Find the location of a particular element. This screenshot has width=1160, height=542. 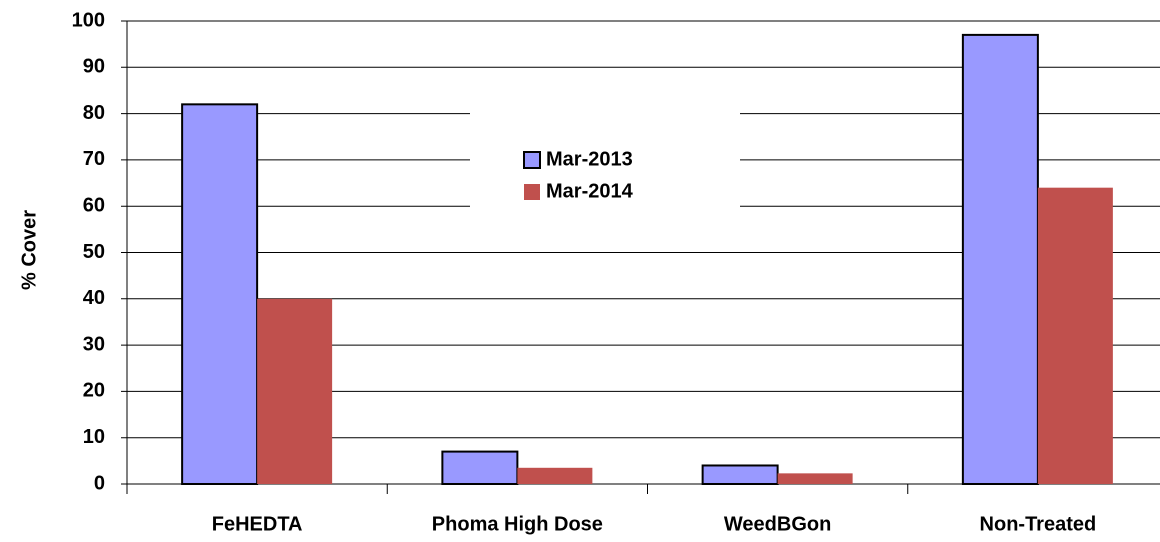

y-tick-label: 90 is located at coordinates (94, 67).